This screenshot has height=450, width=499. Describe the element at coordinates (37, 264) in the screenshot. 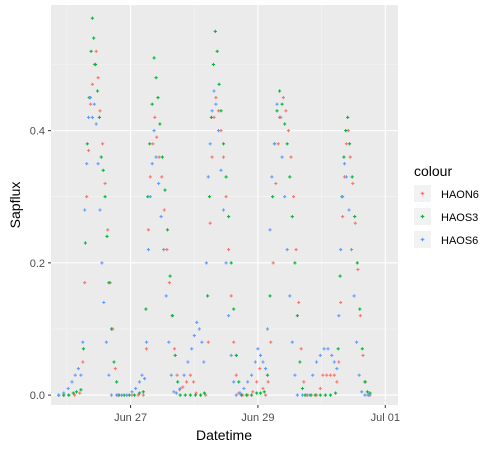

I see `y-tick-label: 0.2` at that location.